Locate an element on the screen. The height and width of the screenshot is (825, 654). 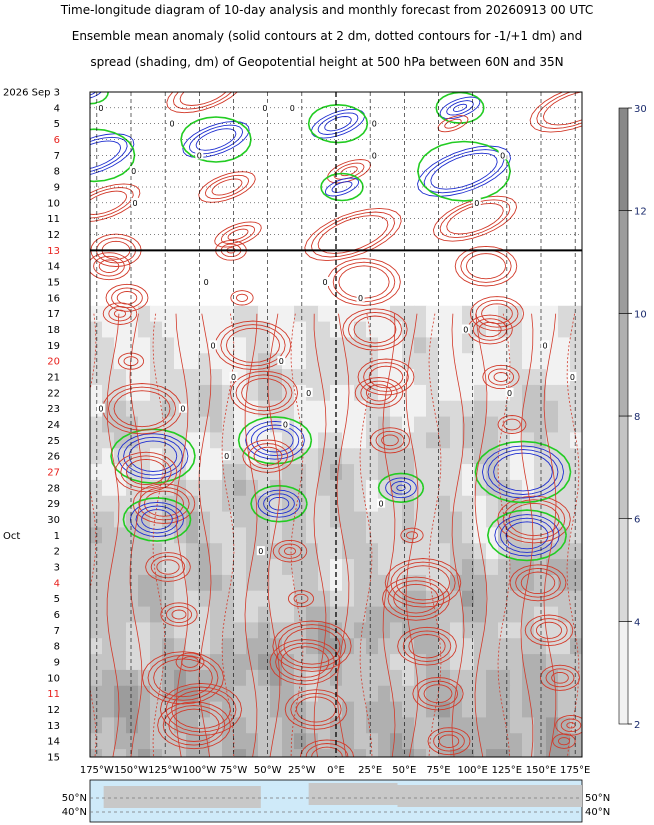
colorbar-label: 10 is located at coordinates (640, 314).